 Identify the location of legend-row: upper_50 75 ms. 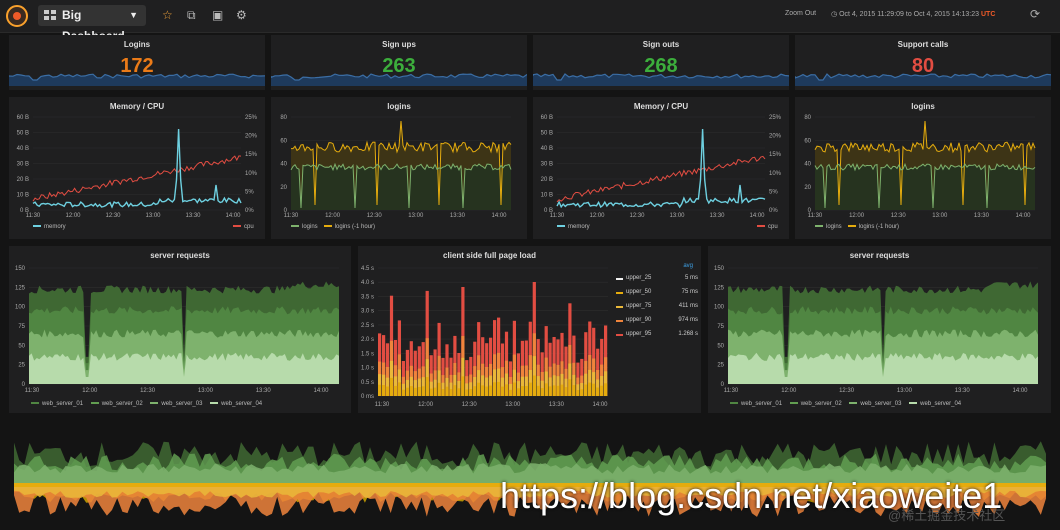
(658, 293).